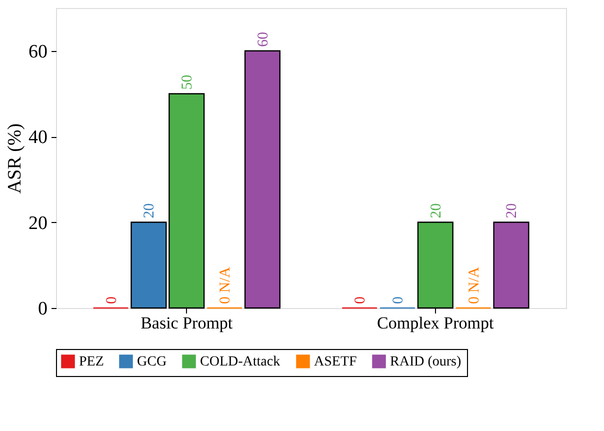  I want to click on x-tick-label: Basic Prompt, so click(186, 323).